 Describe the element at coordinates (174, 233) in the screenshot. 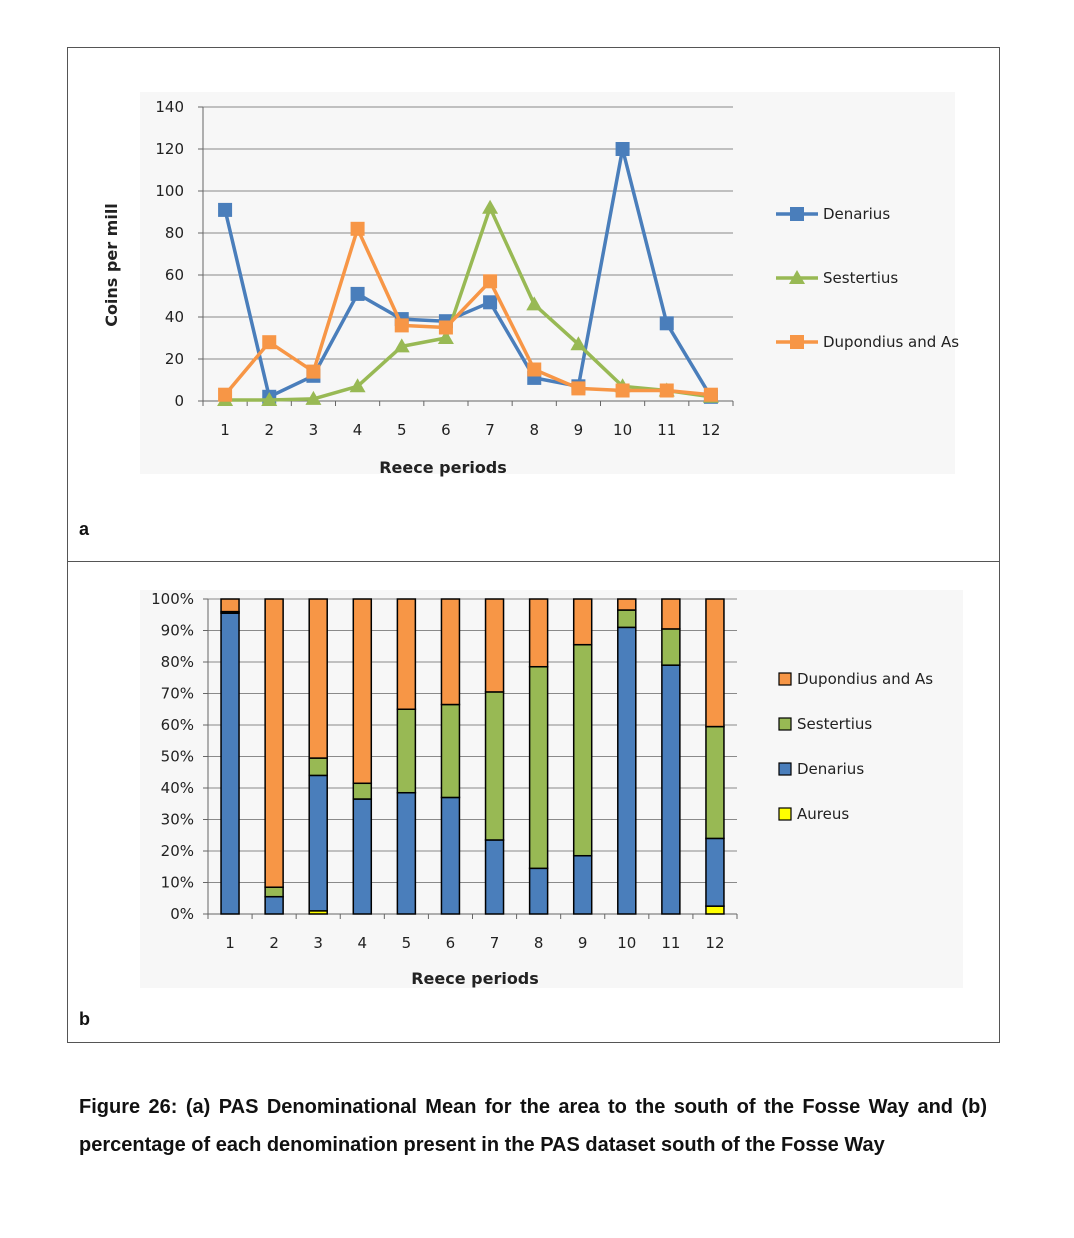

I see `y-tick-label: 80` at that location.